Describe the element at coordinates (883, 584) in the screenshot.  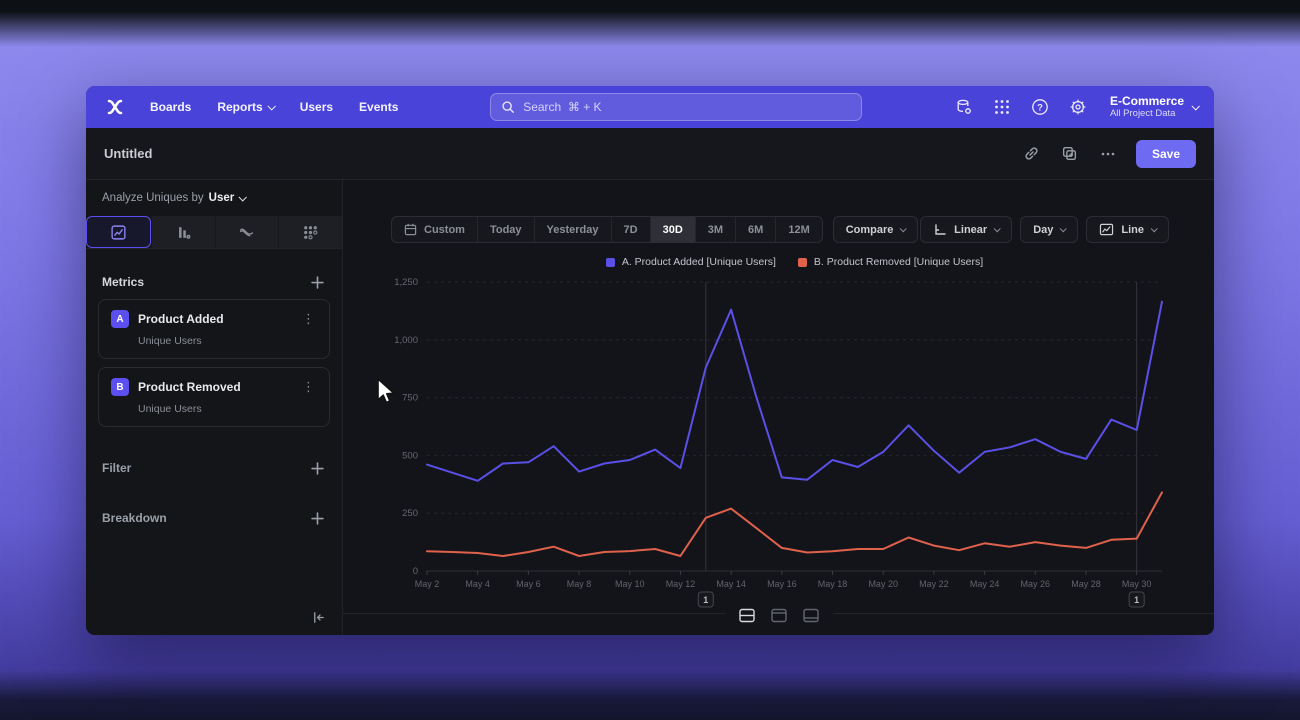
I see `svg-text: May 20` at that location.